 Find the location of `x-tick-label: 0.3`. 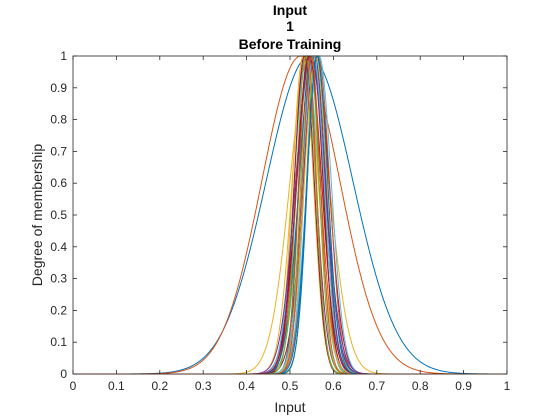

x-tick-label: 0.3 is located at coordinates (203, 386).